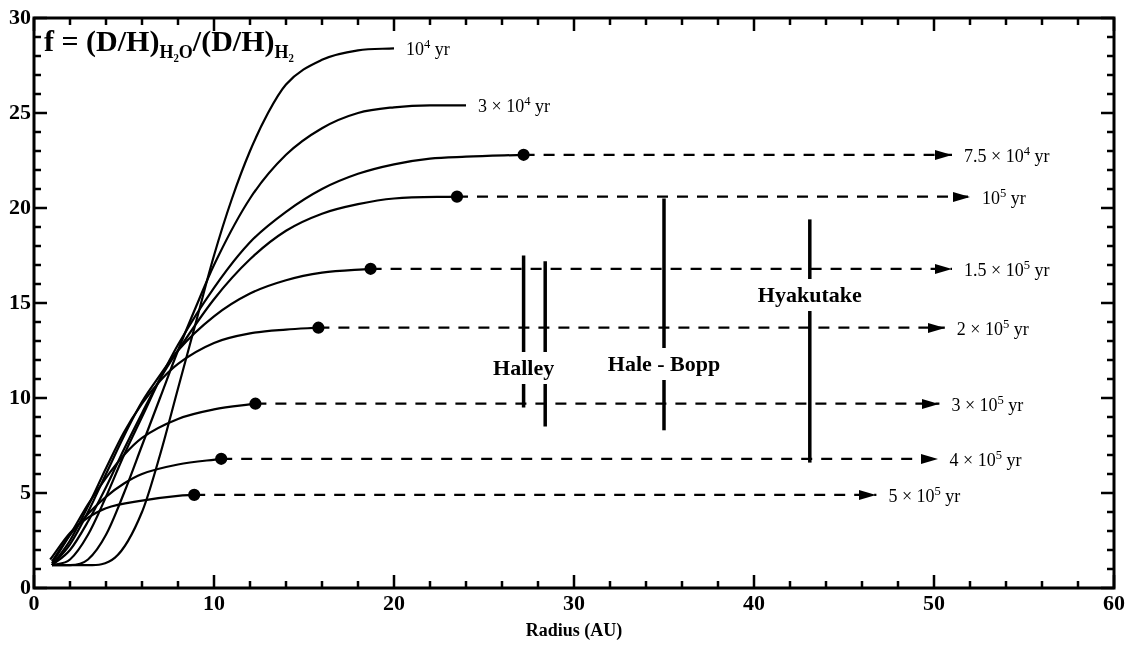  What do you see at coordinates (169, 43) in the screenshot?
I see `chart-title: f = (D/H)$_{H₂O}$/(D/H)$_{H₂}$` at bounding box center [169, 43].